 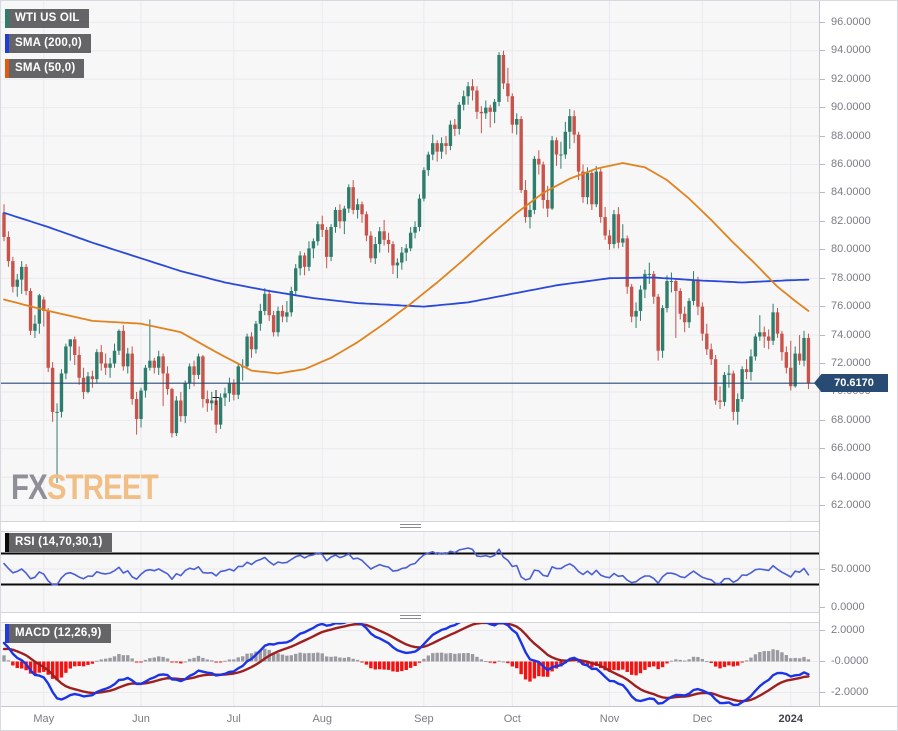 What do you see at coordinates (47, 18) in the screenshot?
I see `legend-chip-symbol: WTI US OIL` at bounding box center [47, 18].